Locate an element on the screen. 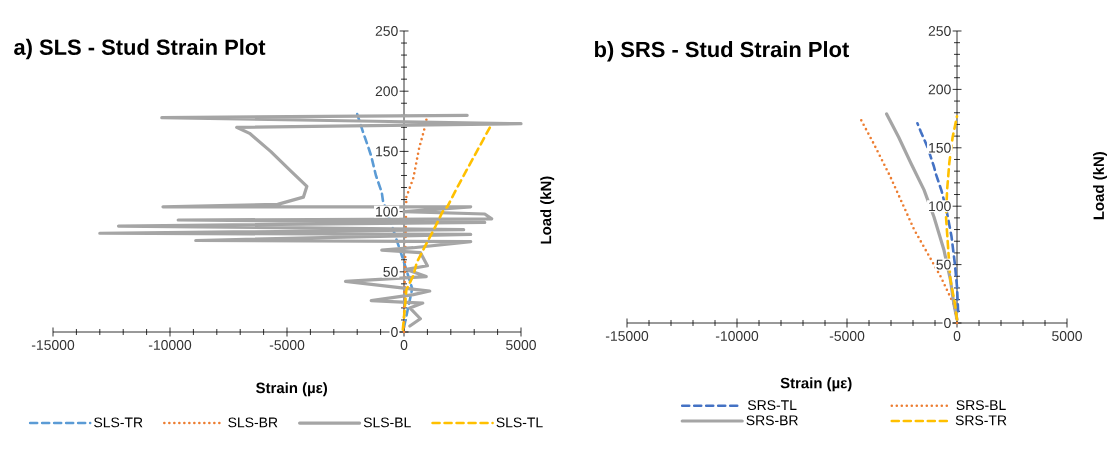 The height and width of the screenshot is (453, 1112). chart-title: b) SRS - Stud Strain Plot is located at coordinates (722, 51).